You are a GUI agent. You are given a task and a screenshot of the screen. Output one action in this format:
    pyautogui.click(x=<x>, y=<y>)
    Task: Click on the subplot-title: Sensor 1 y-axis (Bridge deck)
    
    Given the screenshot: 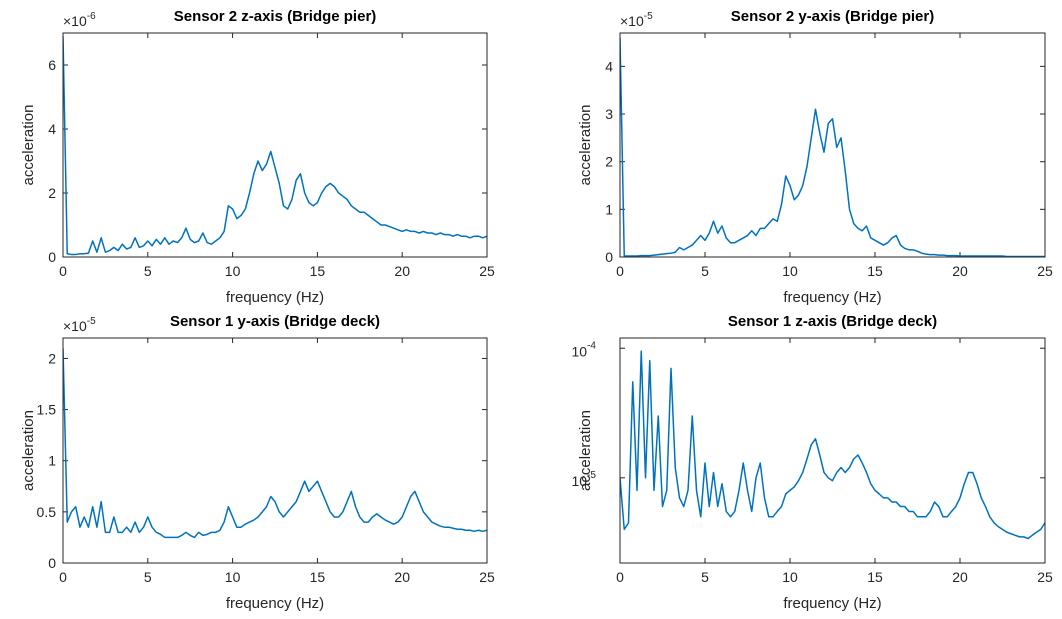 What is the action you would take?
    pyautogui.click(x=275, y=321)
    